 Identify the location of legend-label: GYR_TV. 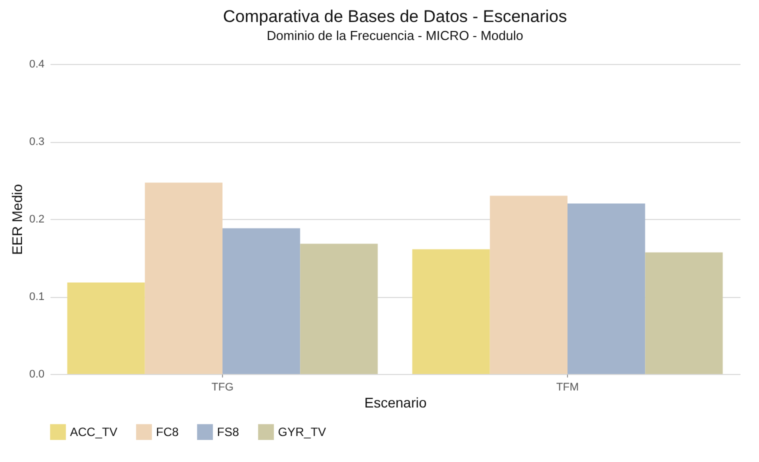
(302, 432).